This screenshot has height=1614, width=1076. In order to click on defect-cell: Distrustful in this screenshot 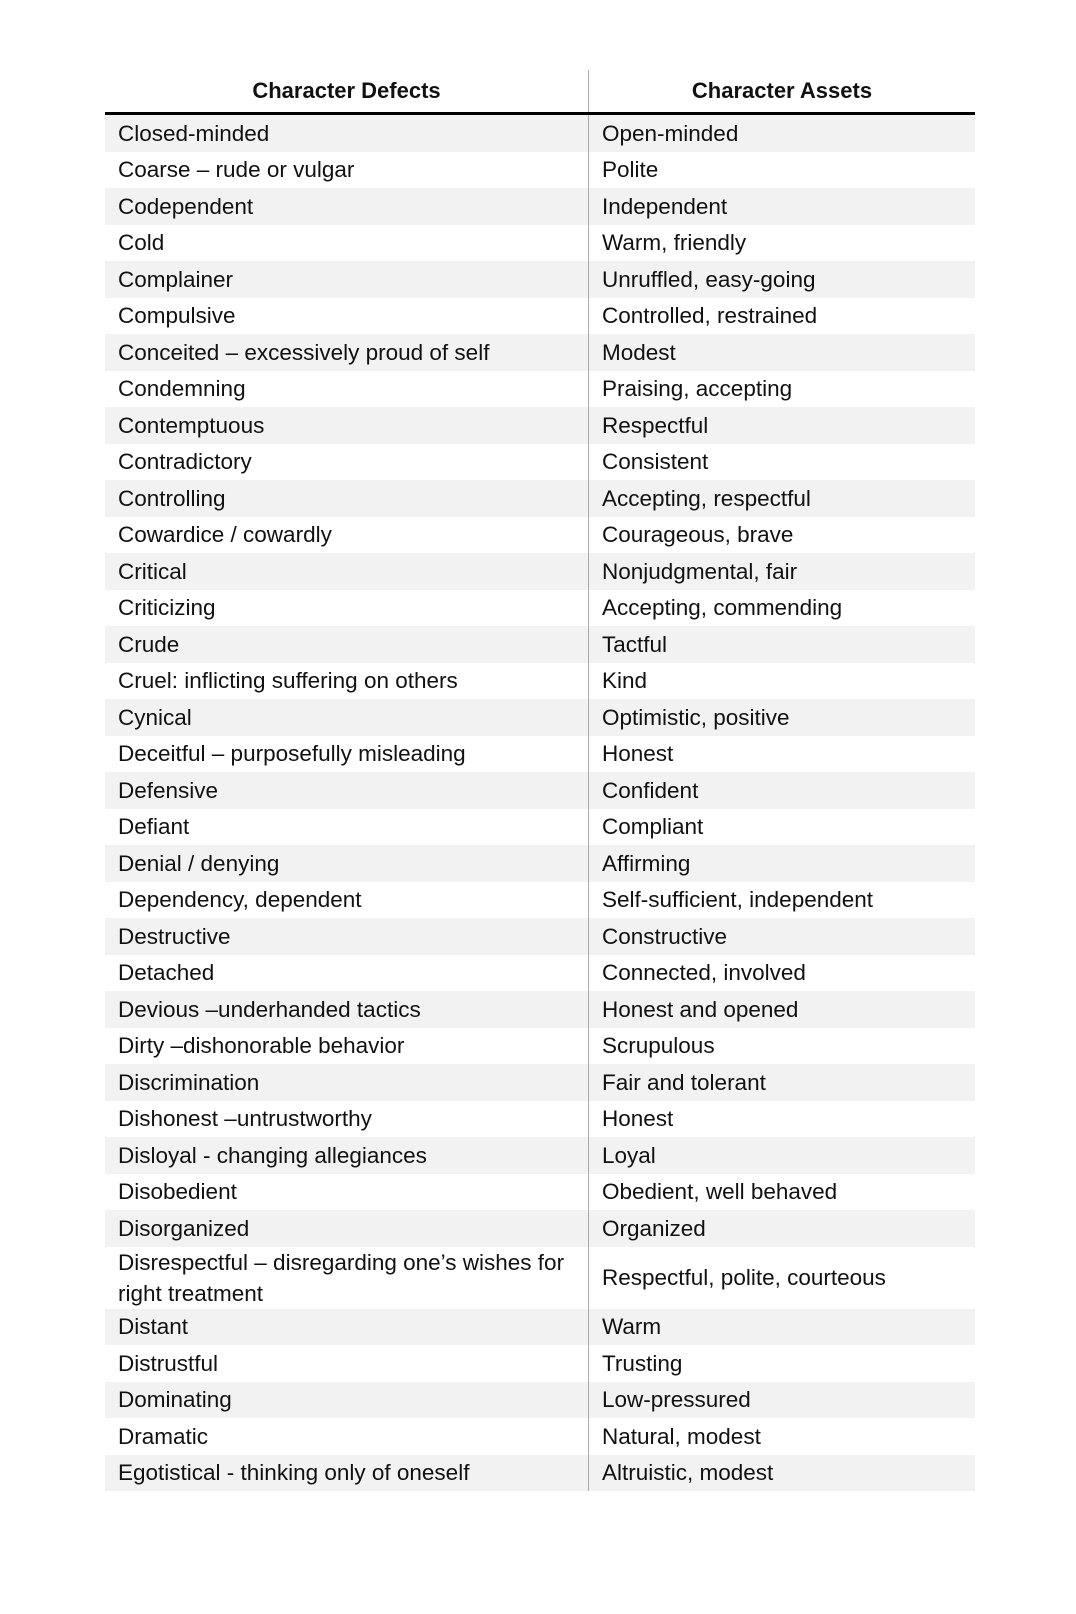, I will do `click(347, 1363)`.